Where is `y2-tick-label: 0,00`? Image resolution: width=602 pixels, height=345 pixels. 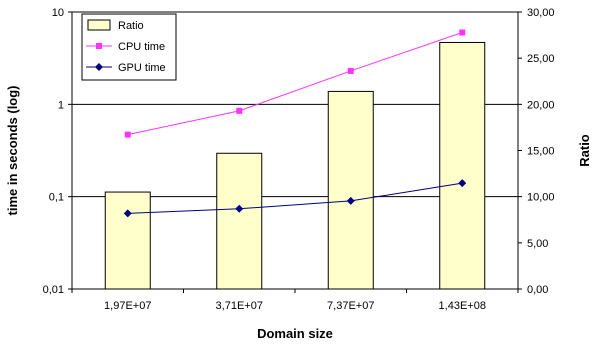
y2-tick-label: 0,00 is located at coordinates (537, 290).